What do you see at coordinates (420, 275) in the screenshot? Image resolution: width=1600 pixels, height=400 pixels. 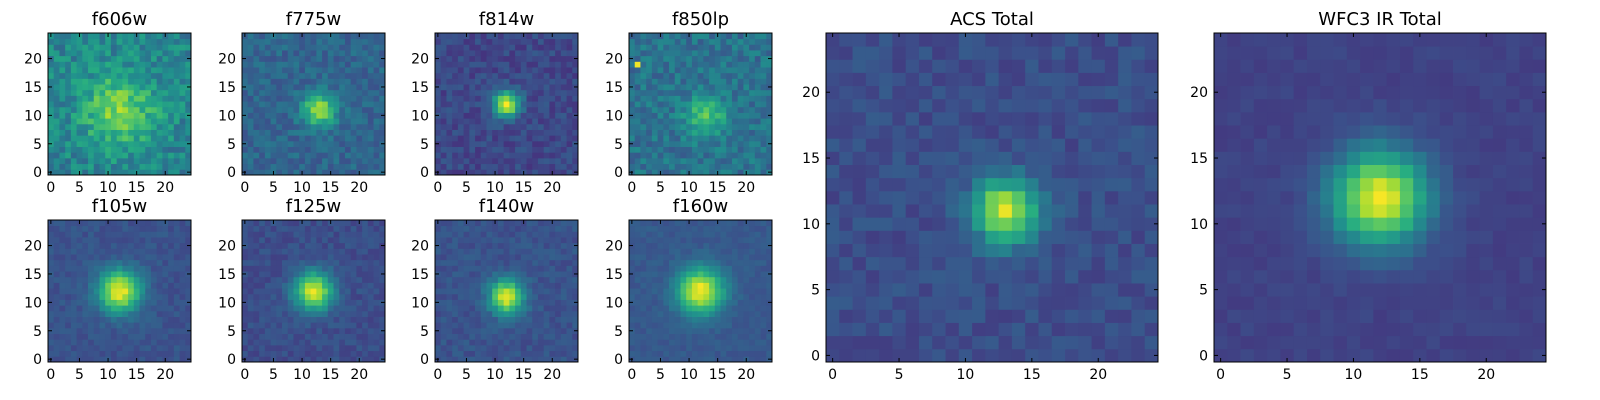 I see `y-tick-label: 15` at bounding box center [420, 275].